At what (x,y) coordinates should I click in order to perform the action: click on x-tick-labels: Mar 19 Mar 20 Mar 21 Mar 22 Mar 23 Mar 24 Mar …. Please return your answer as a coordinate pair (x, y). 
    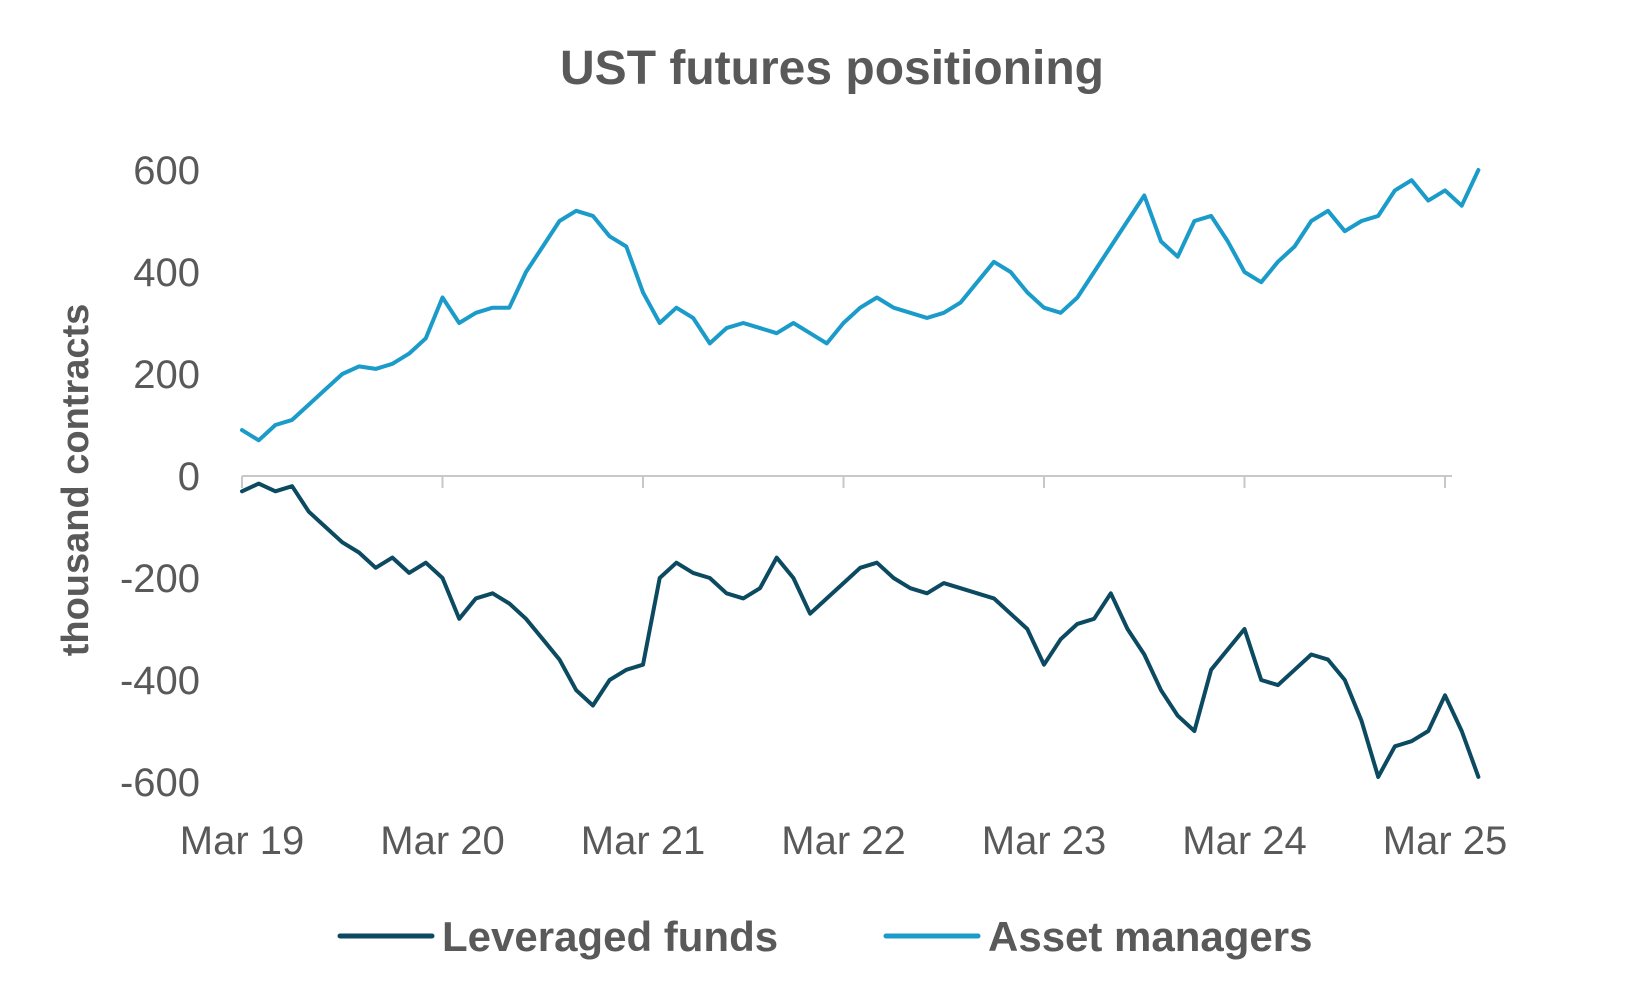
    Looking at the image, I should click on (844, 841).